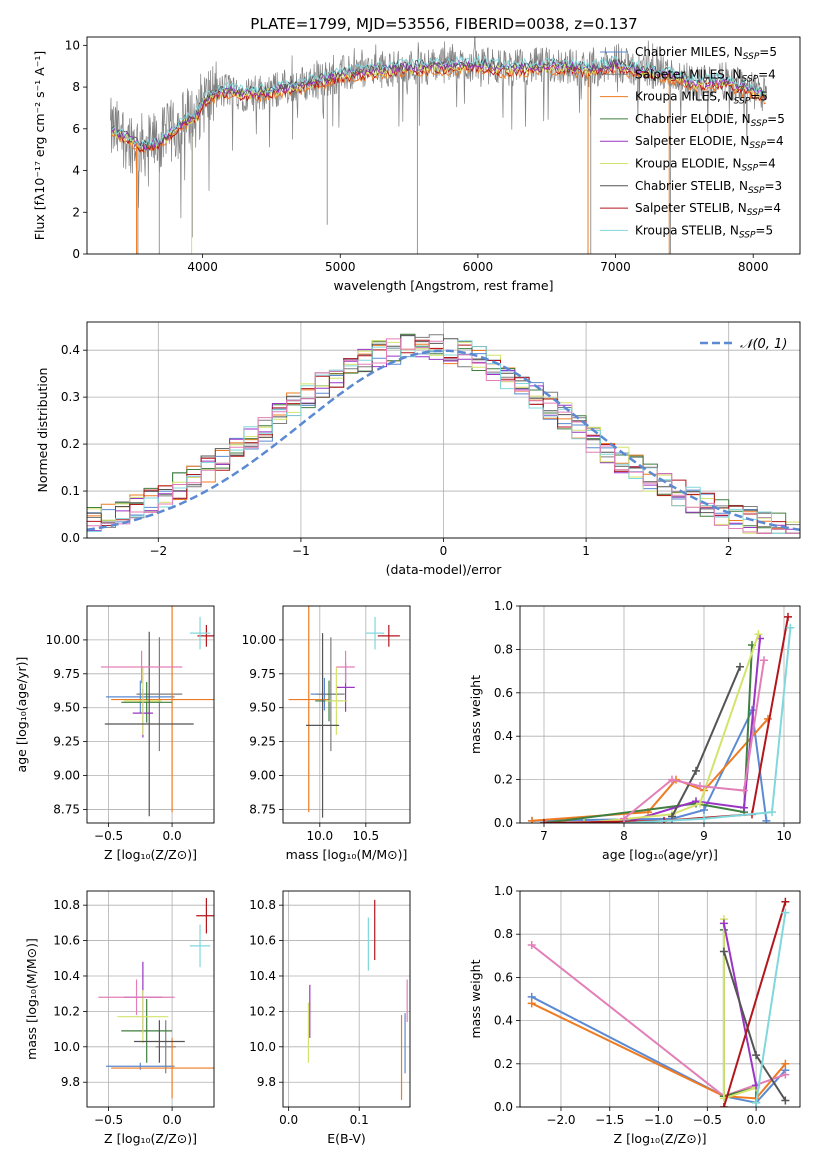  I want to click on y-tick-label: 0.8, so click(503, 649).